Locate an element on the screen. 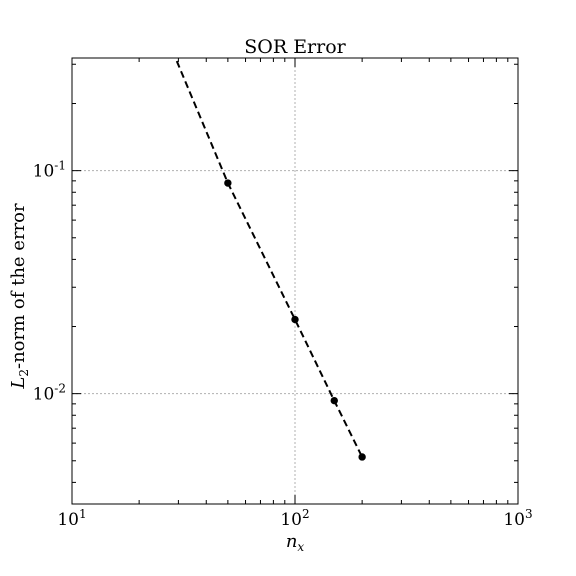  x-tick-label: 10² is located at coordinates (294, 518).